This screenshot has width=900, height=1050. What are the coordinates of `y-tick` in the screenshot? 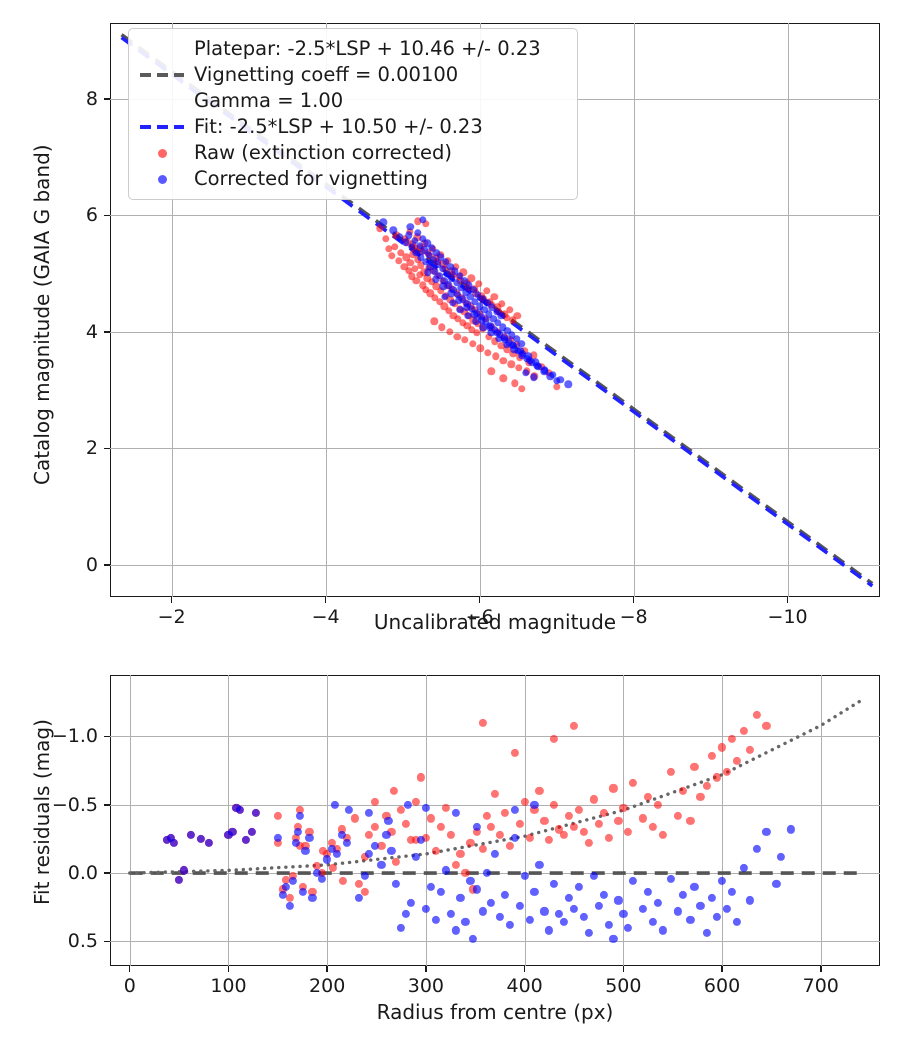 It's located at (107, 941).